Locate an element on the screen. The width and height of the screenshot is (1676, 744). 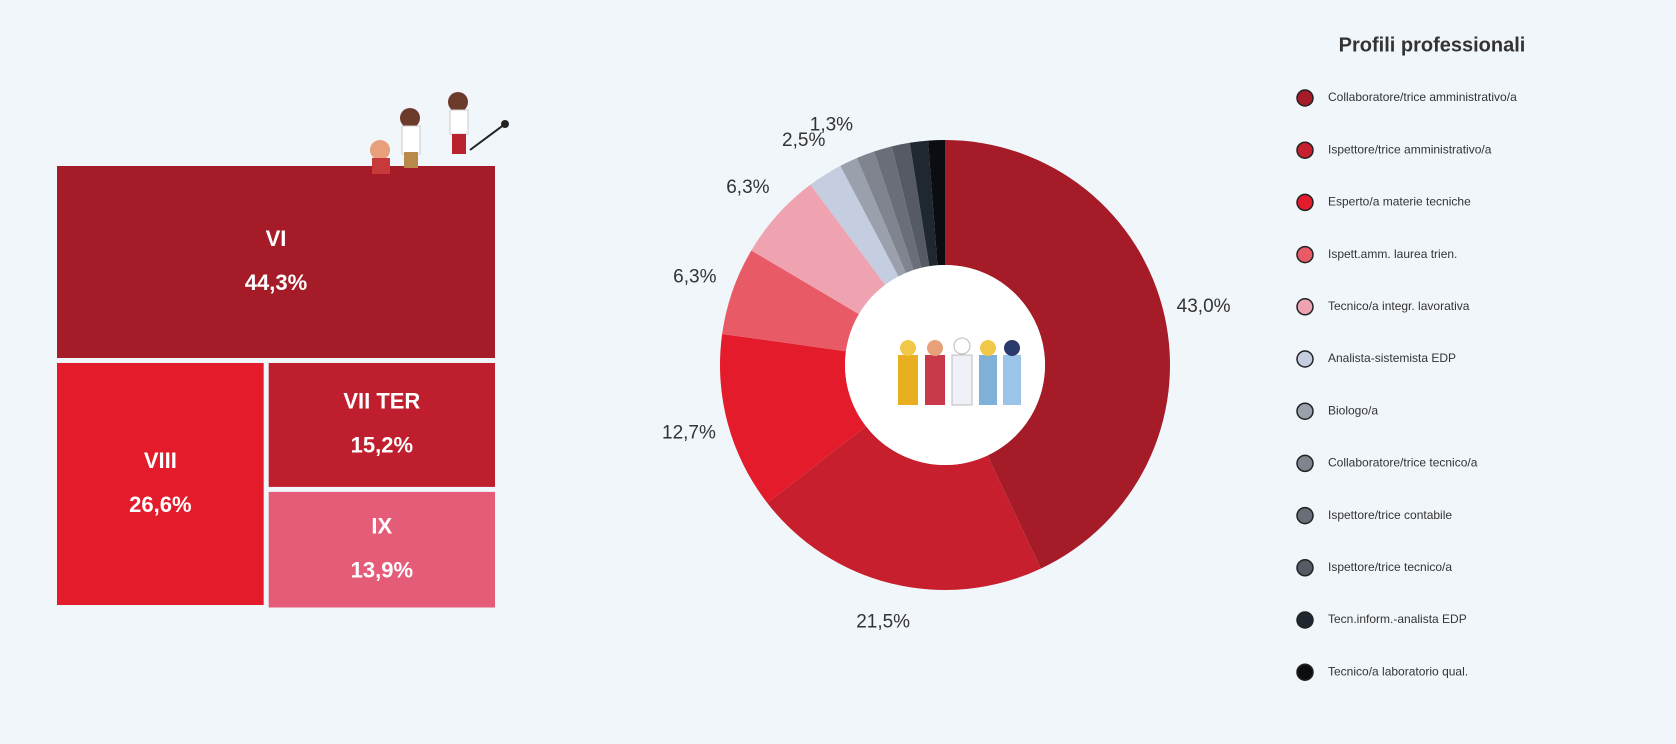
legend-label: Ispett.amm. laurea trien. is located at coordinates (1392, 254).